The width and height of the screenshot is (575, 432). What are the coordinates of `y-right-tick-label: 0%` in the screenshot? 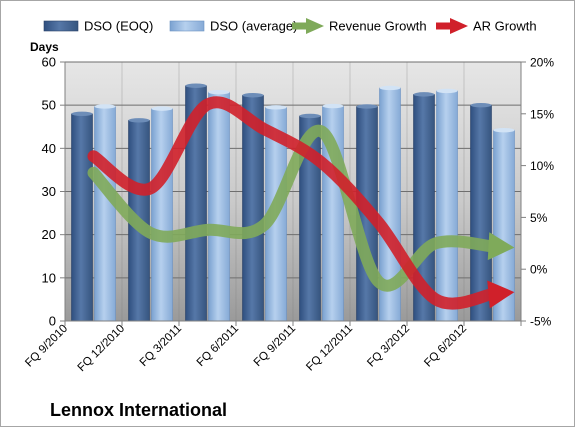 It's located at (539, 270).